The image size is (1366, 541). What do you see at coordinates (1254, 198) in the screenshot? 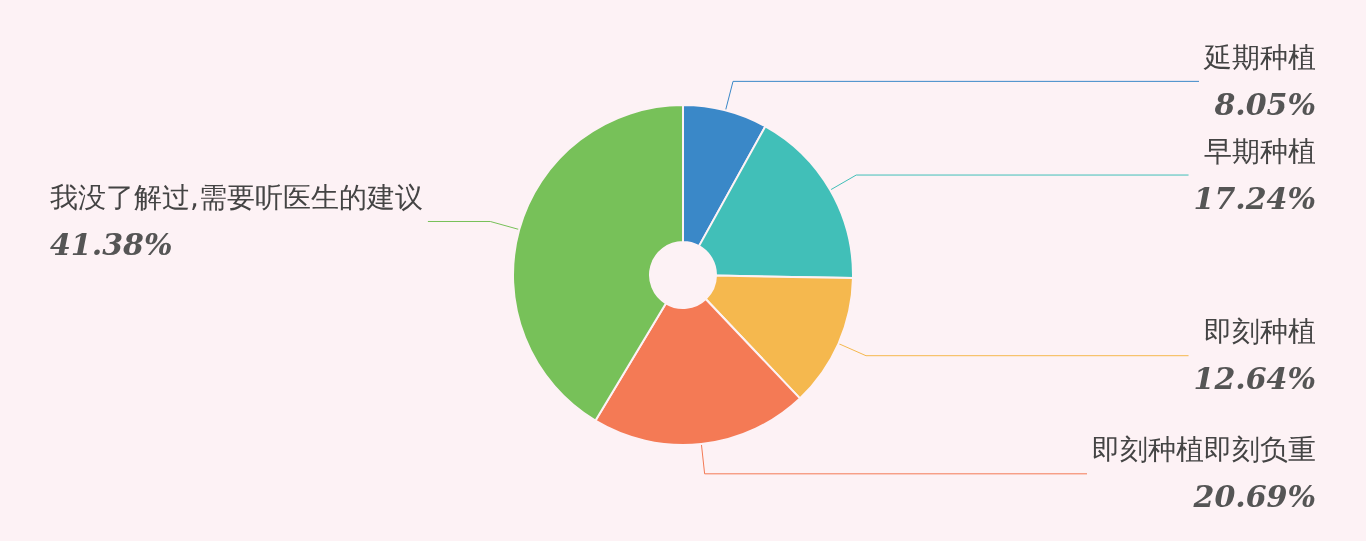
I see `data-label: 17.24%` at bounding box center [1254, 198].